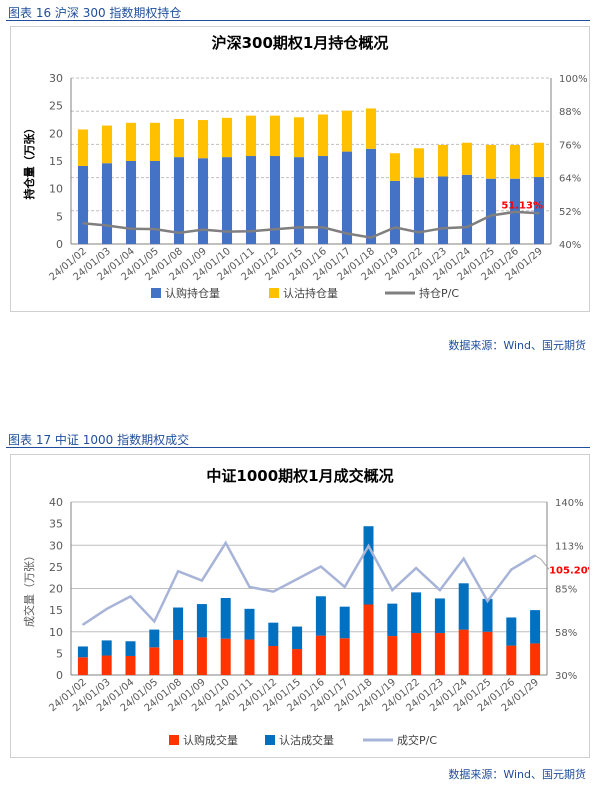 This screenshot has height=799, width=600. What do you see at coordinates (56, 502) in the screenshot?
I see `y-tick-label: 40` at bounding box center [56, 502].